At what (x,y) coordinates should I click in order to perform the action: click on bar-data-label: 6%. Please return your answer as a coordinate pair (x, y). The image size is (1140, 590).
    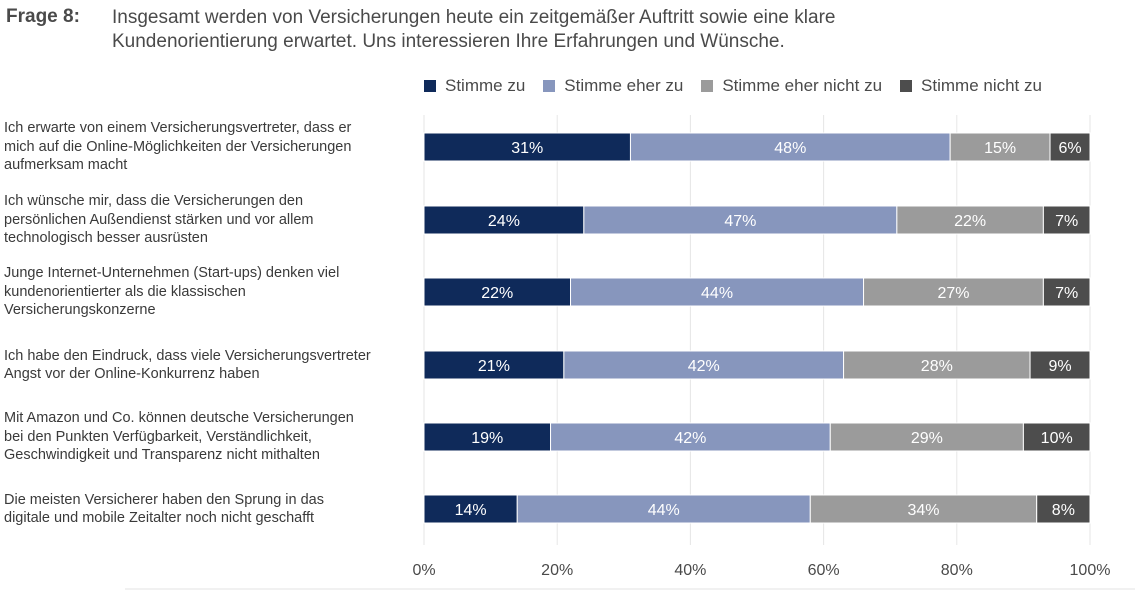
    Looking at the image, I should click on (1069, 148).